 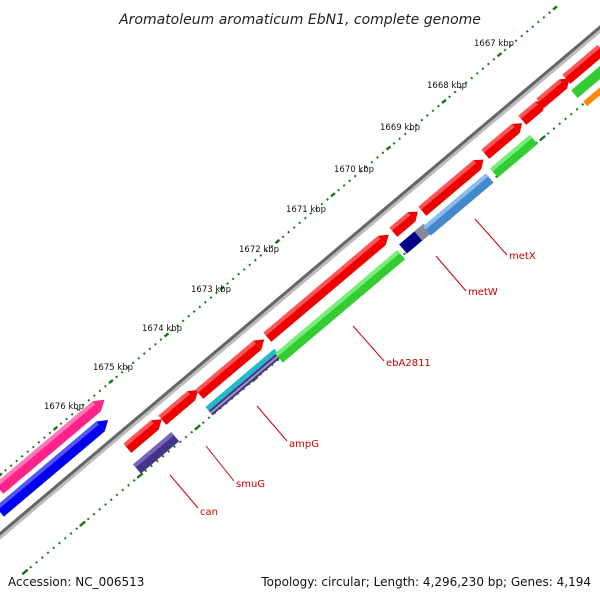 What do you see at coordinates (162, 329) in the screenshot?
I see `tick-label-1674: 1674 kbp` at bounding box center [162, 329].